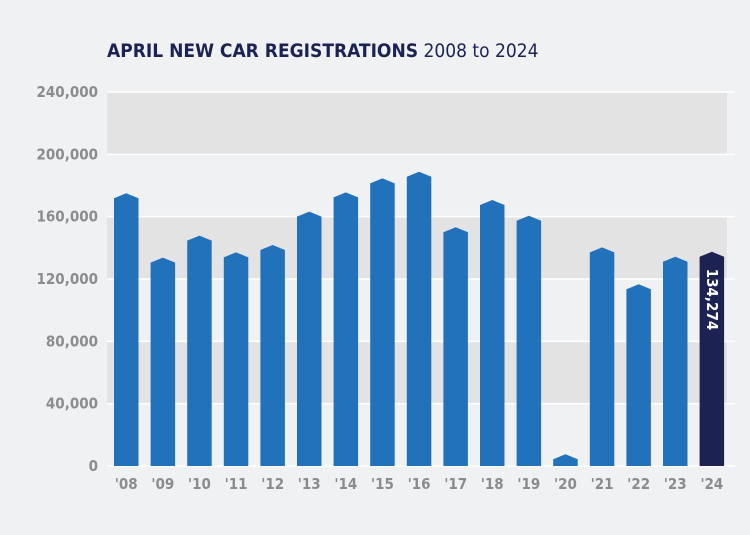 Image resolution: width=750 pixels, height=535 pixels. What do you see at coordinates (72, 341) in the screenshot?
I see `y-tick-label: 80,000` at bounding box center [72, 341].